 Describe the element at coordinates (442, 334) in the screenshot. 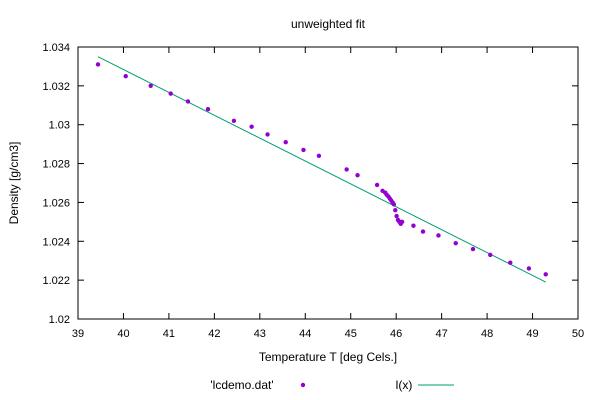

I see `x-tick-label: 47` at that location.